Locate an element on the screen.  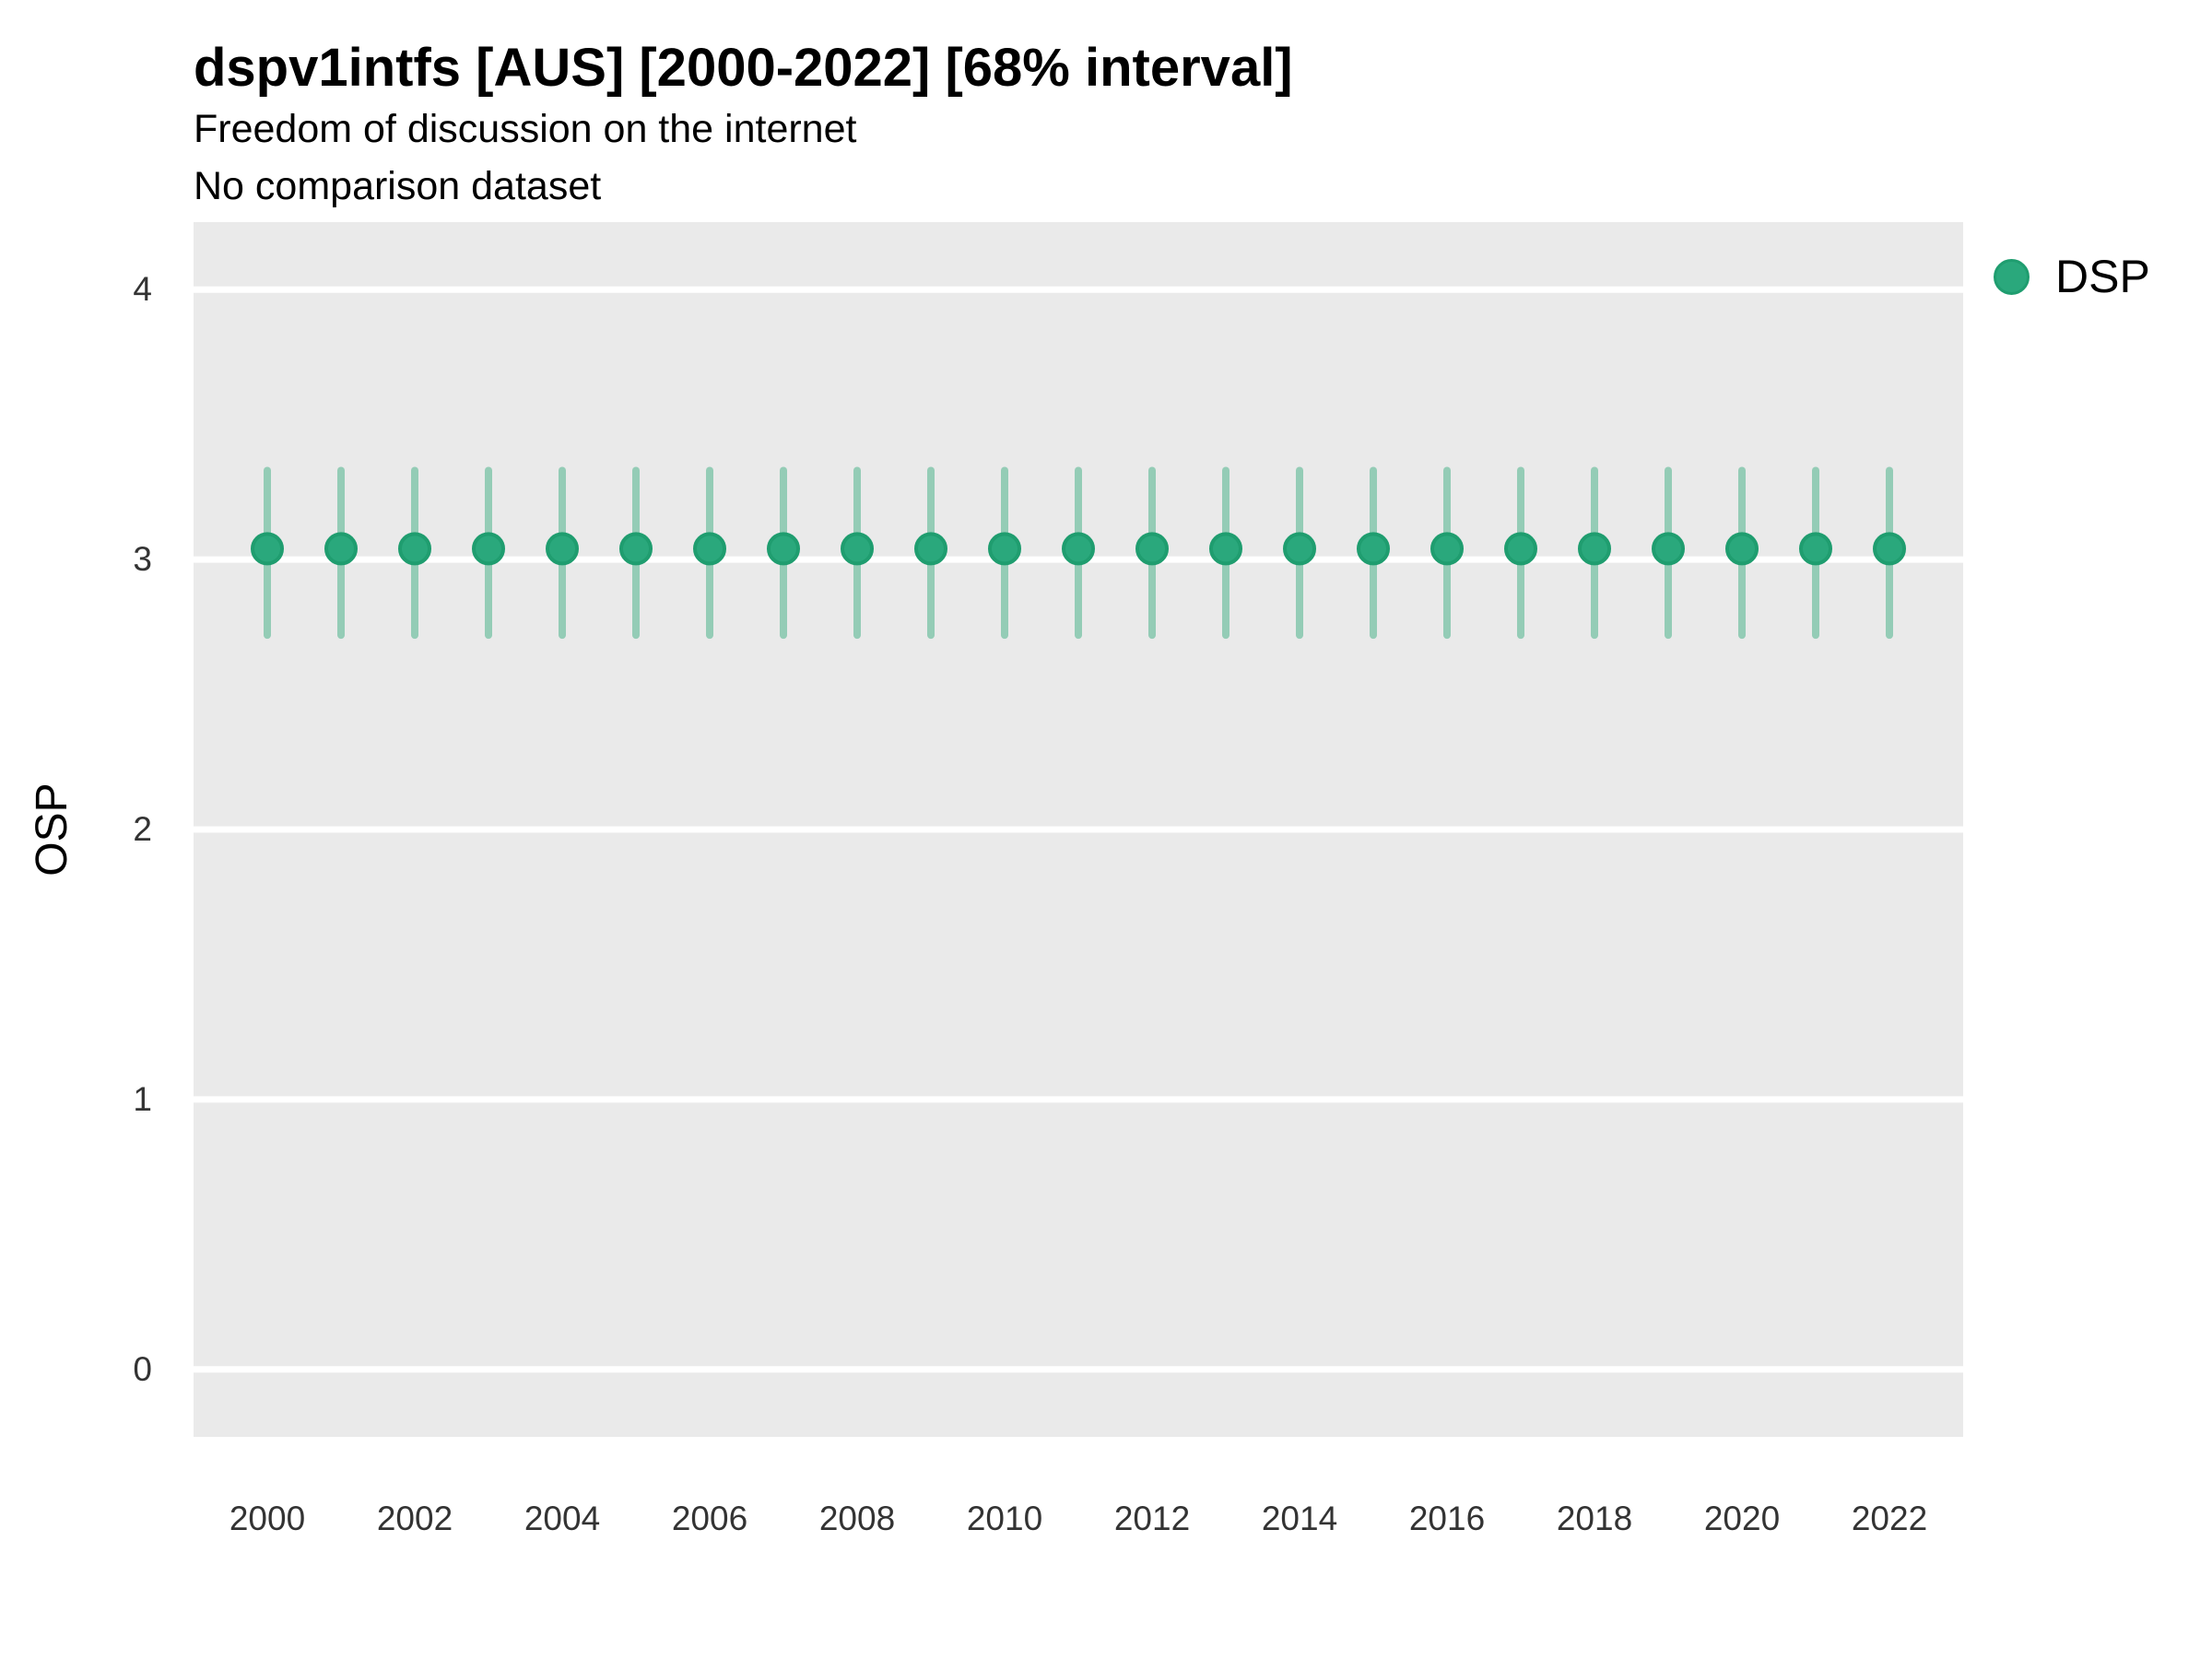
data-point-2007 is located at coordinates (783, 549).